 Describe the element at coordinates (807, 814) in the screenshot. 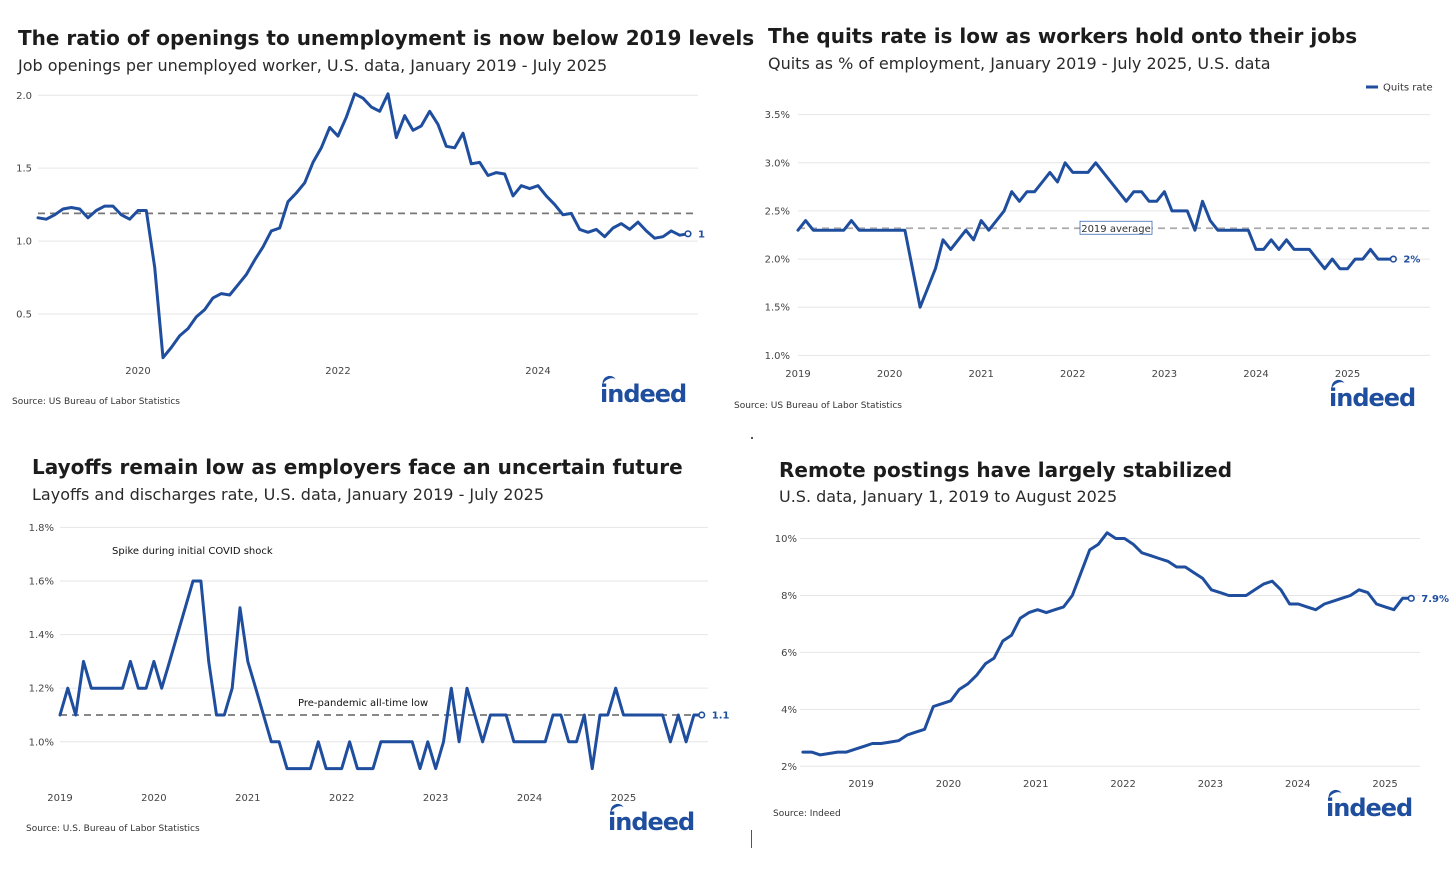

I see `chart4-source: Source: Indeed` at that location.